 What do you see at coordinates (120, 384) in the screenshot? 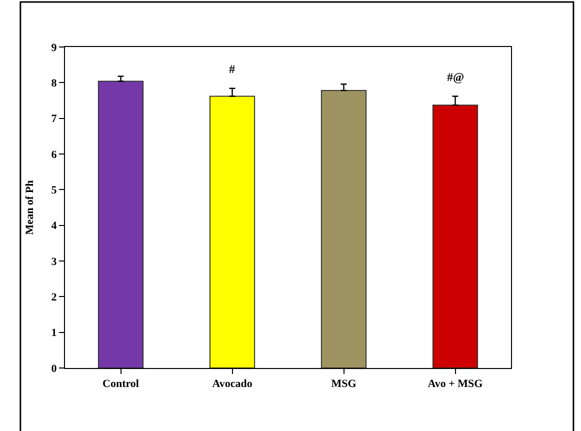
I see `x-tick-label: Control` at bounding box center [120, 384].